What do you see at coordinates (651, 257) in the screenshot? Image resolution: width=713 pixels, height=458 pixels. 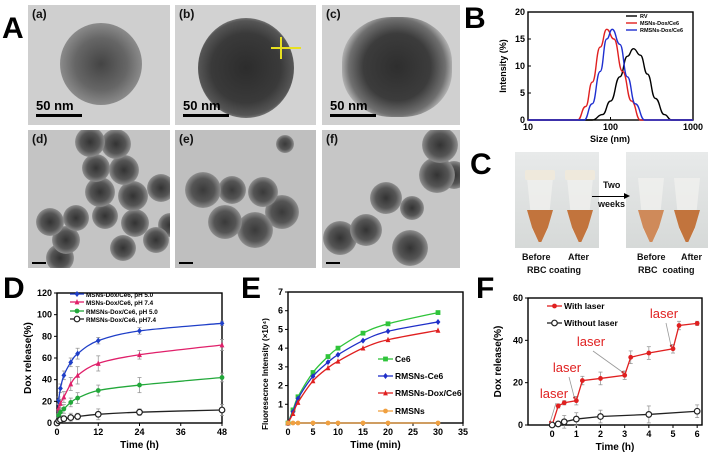 I see `label-before-right: Before` at bounding box center [651, 257].